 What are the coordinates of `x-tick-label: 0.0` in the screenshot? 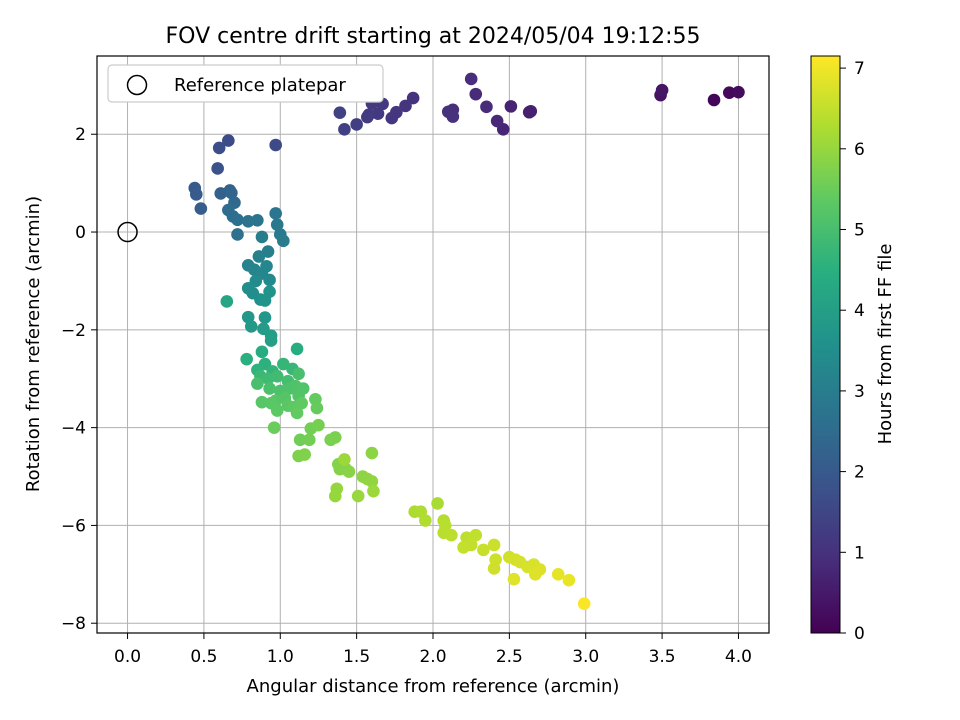 It's located at (127, 657).